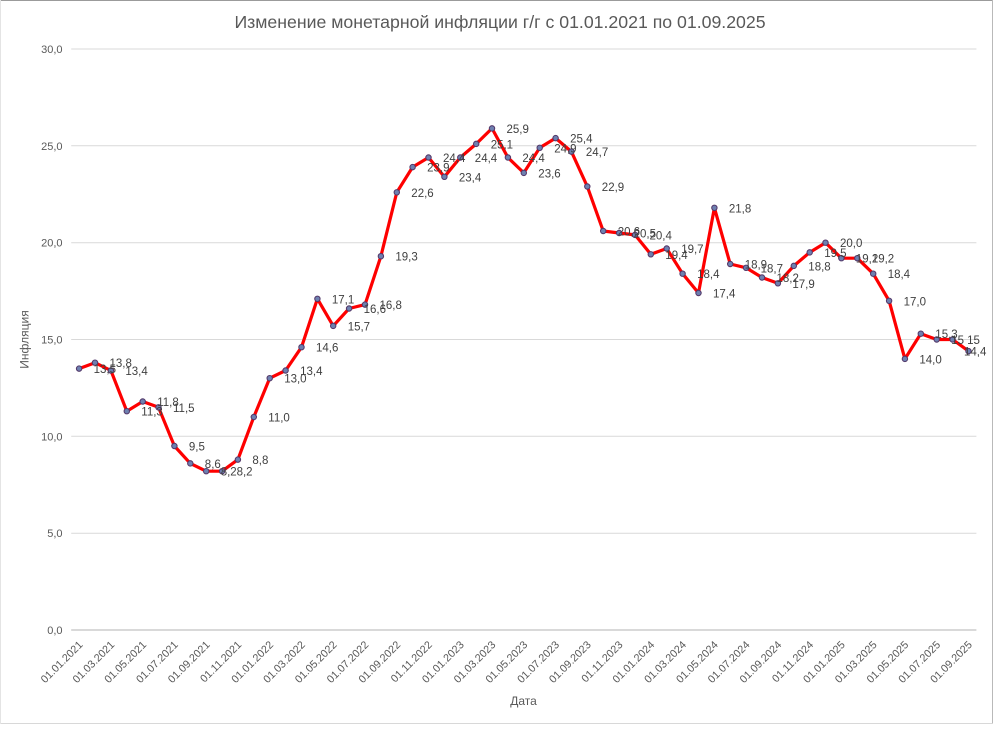 The width and height of the screenshot is (993, 729). What do you see at coordinates (213, 465) in the screenshot?
I see `svg-text: 8,6` at bounding box center [213, 465].